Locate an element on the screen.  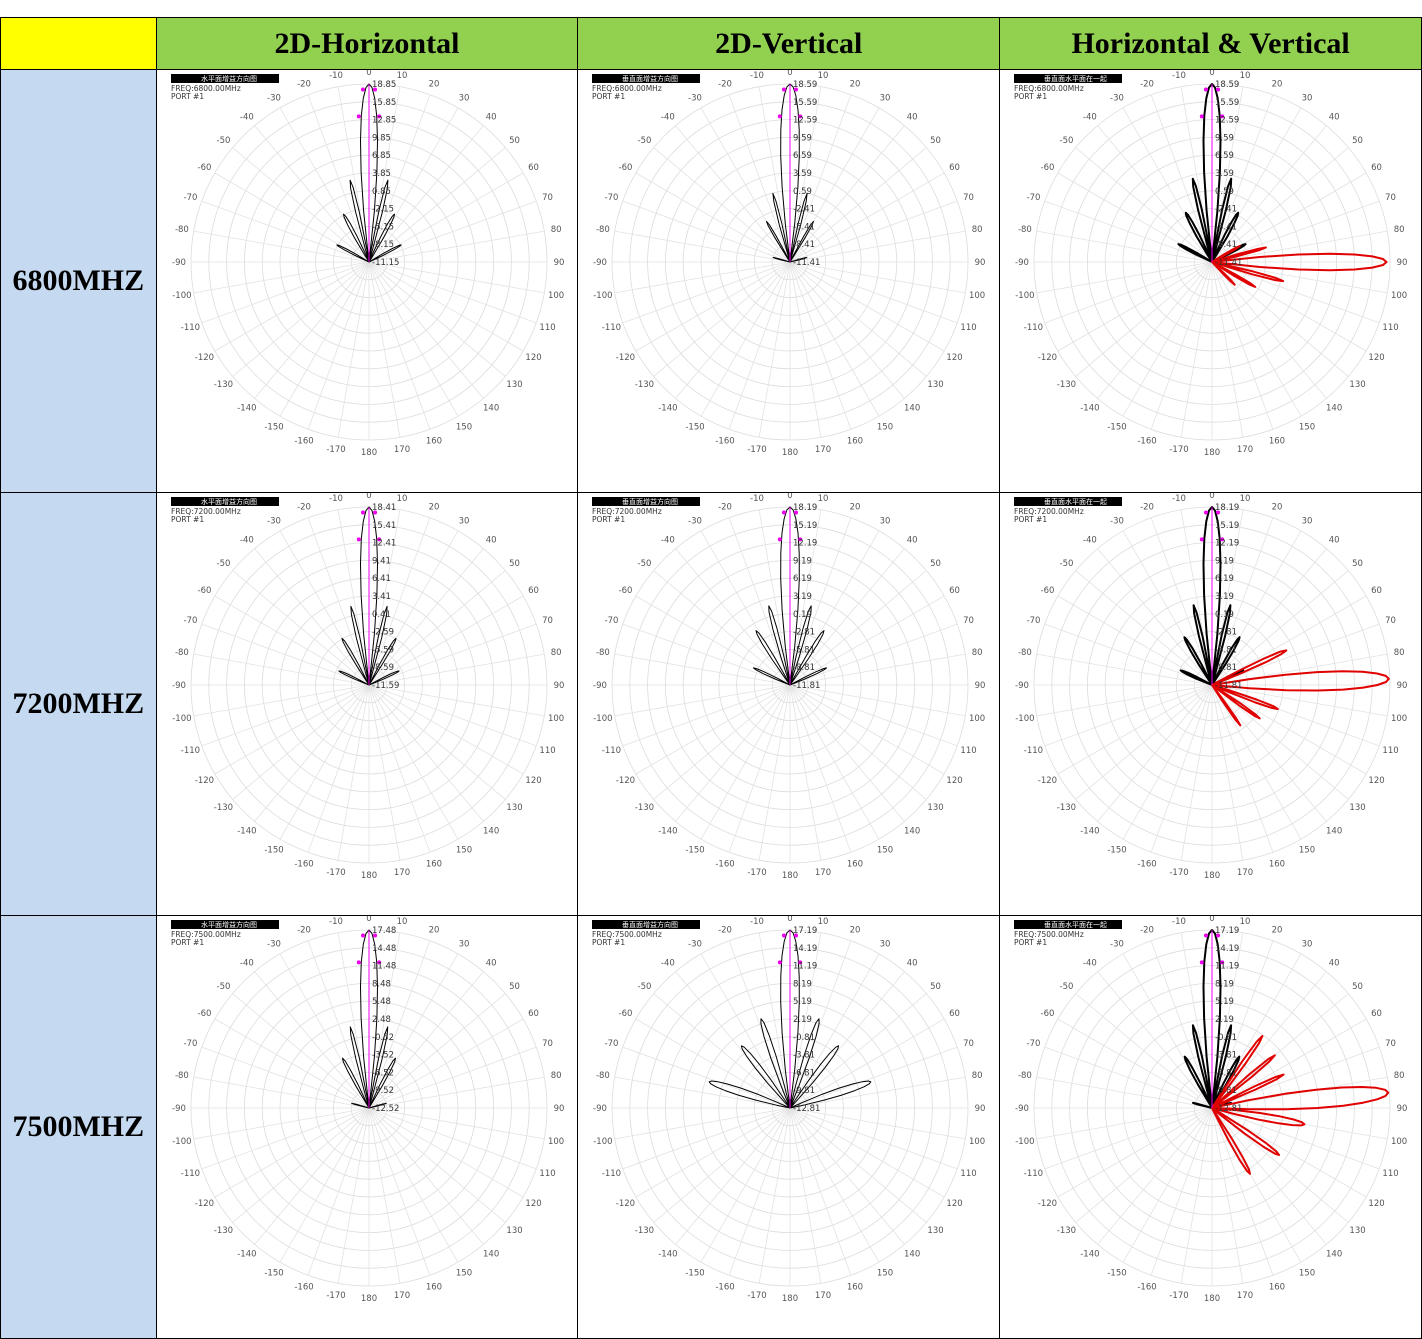
plot-title: 水平面增益方向图 is located at coordinates (229, 78).